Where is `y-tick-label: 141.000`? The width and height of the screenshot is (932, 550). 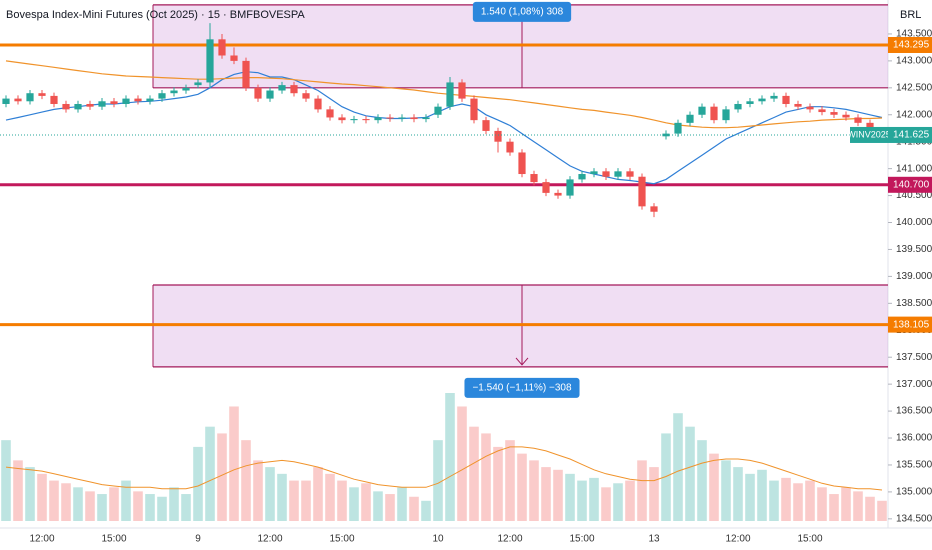 y-tick-label: 141.000 is located at coordinates (914, 168).